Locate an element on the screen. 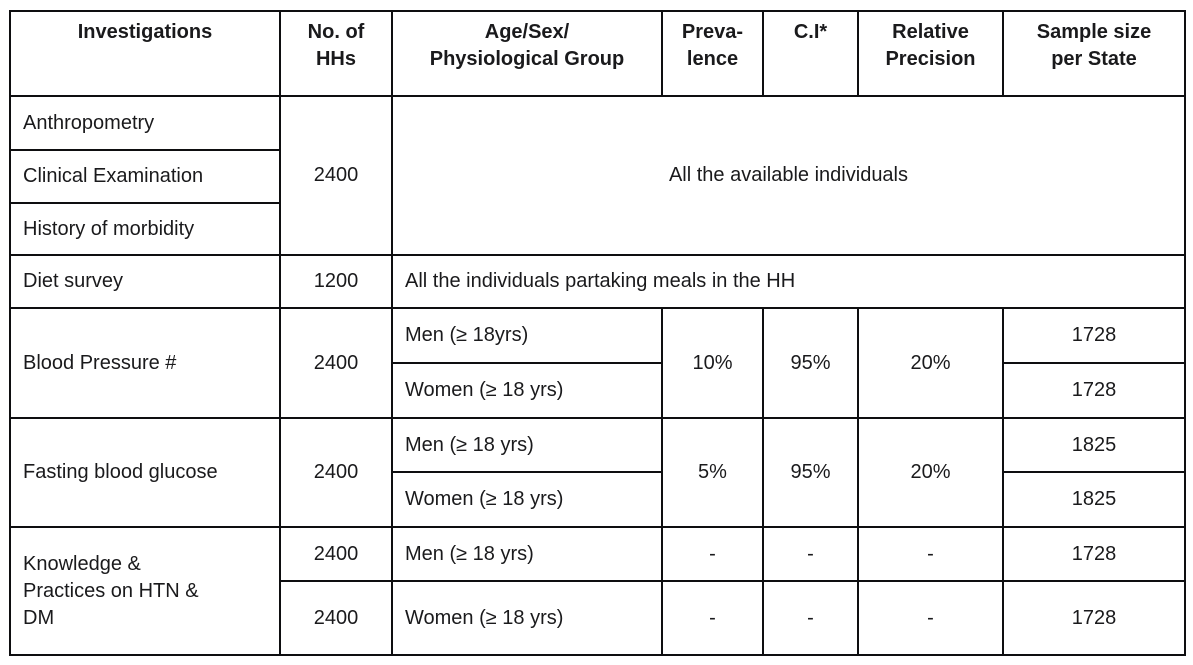 The image size is (1193, 665). header-sample-size: Sample size per State is located at coordinates (1094, 53).